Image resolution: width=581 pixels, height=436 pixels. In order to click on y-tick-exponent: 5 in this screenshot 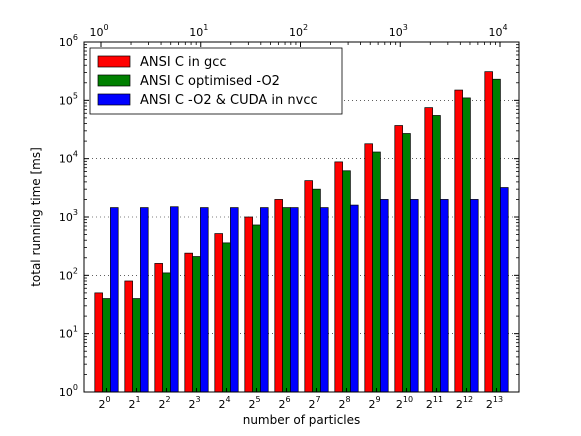, I will do `click(75, 95)`.